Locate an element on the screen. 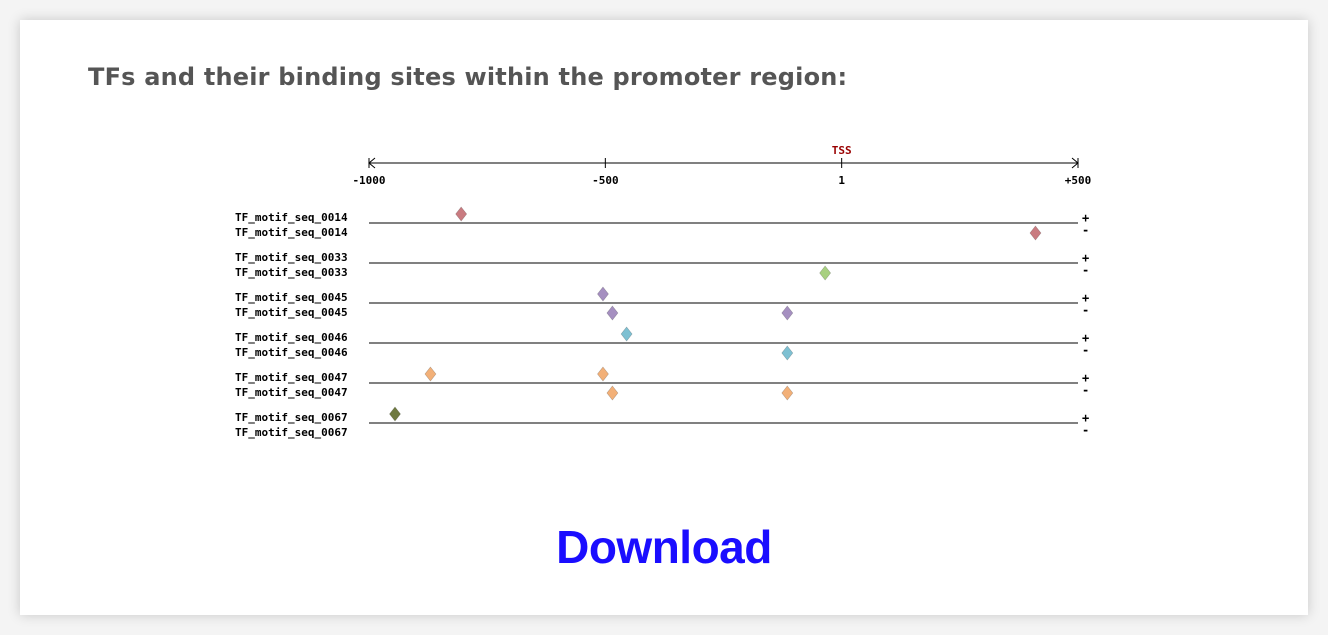  tss-label: TSS is located at coordinates (842, 150).